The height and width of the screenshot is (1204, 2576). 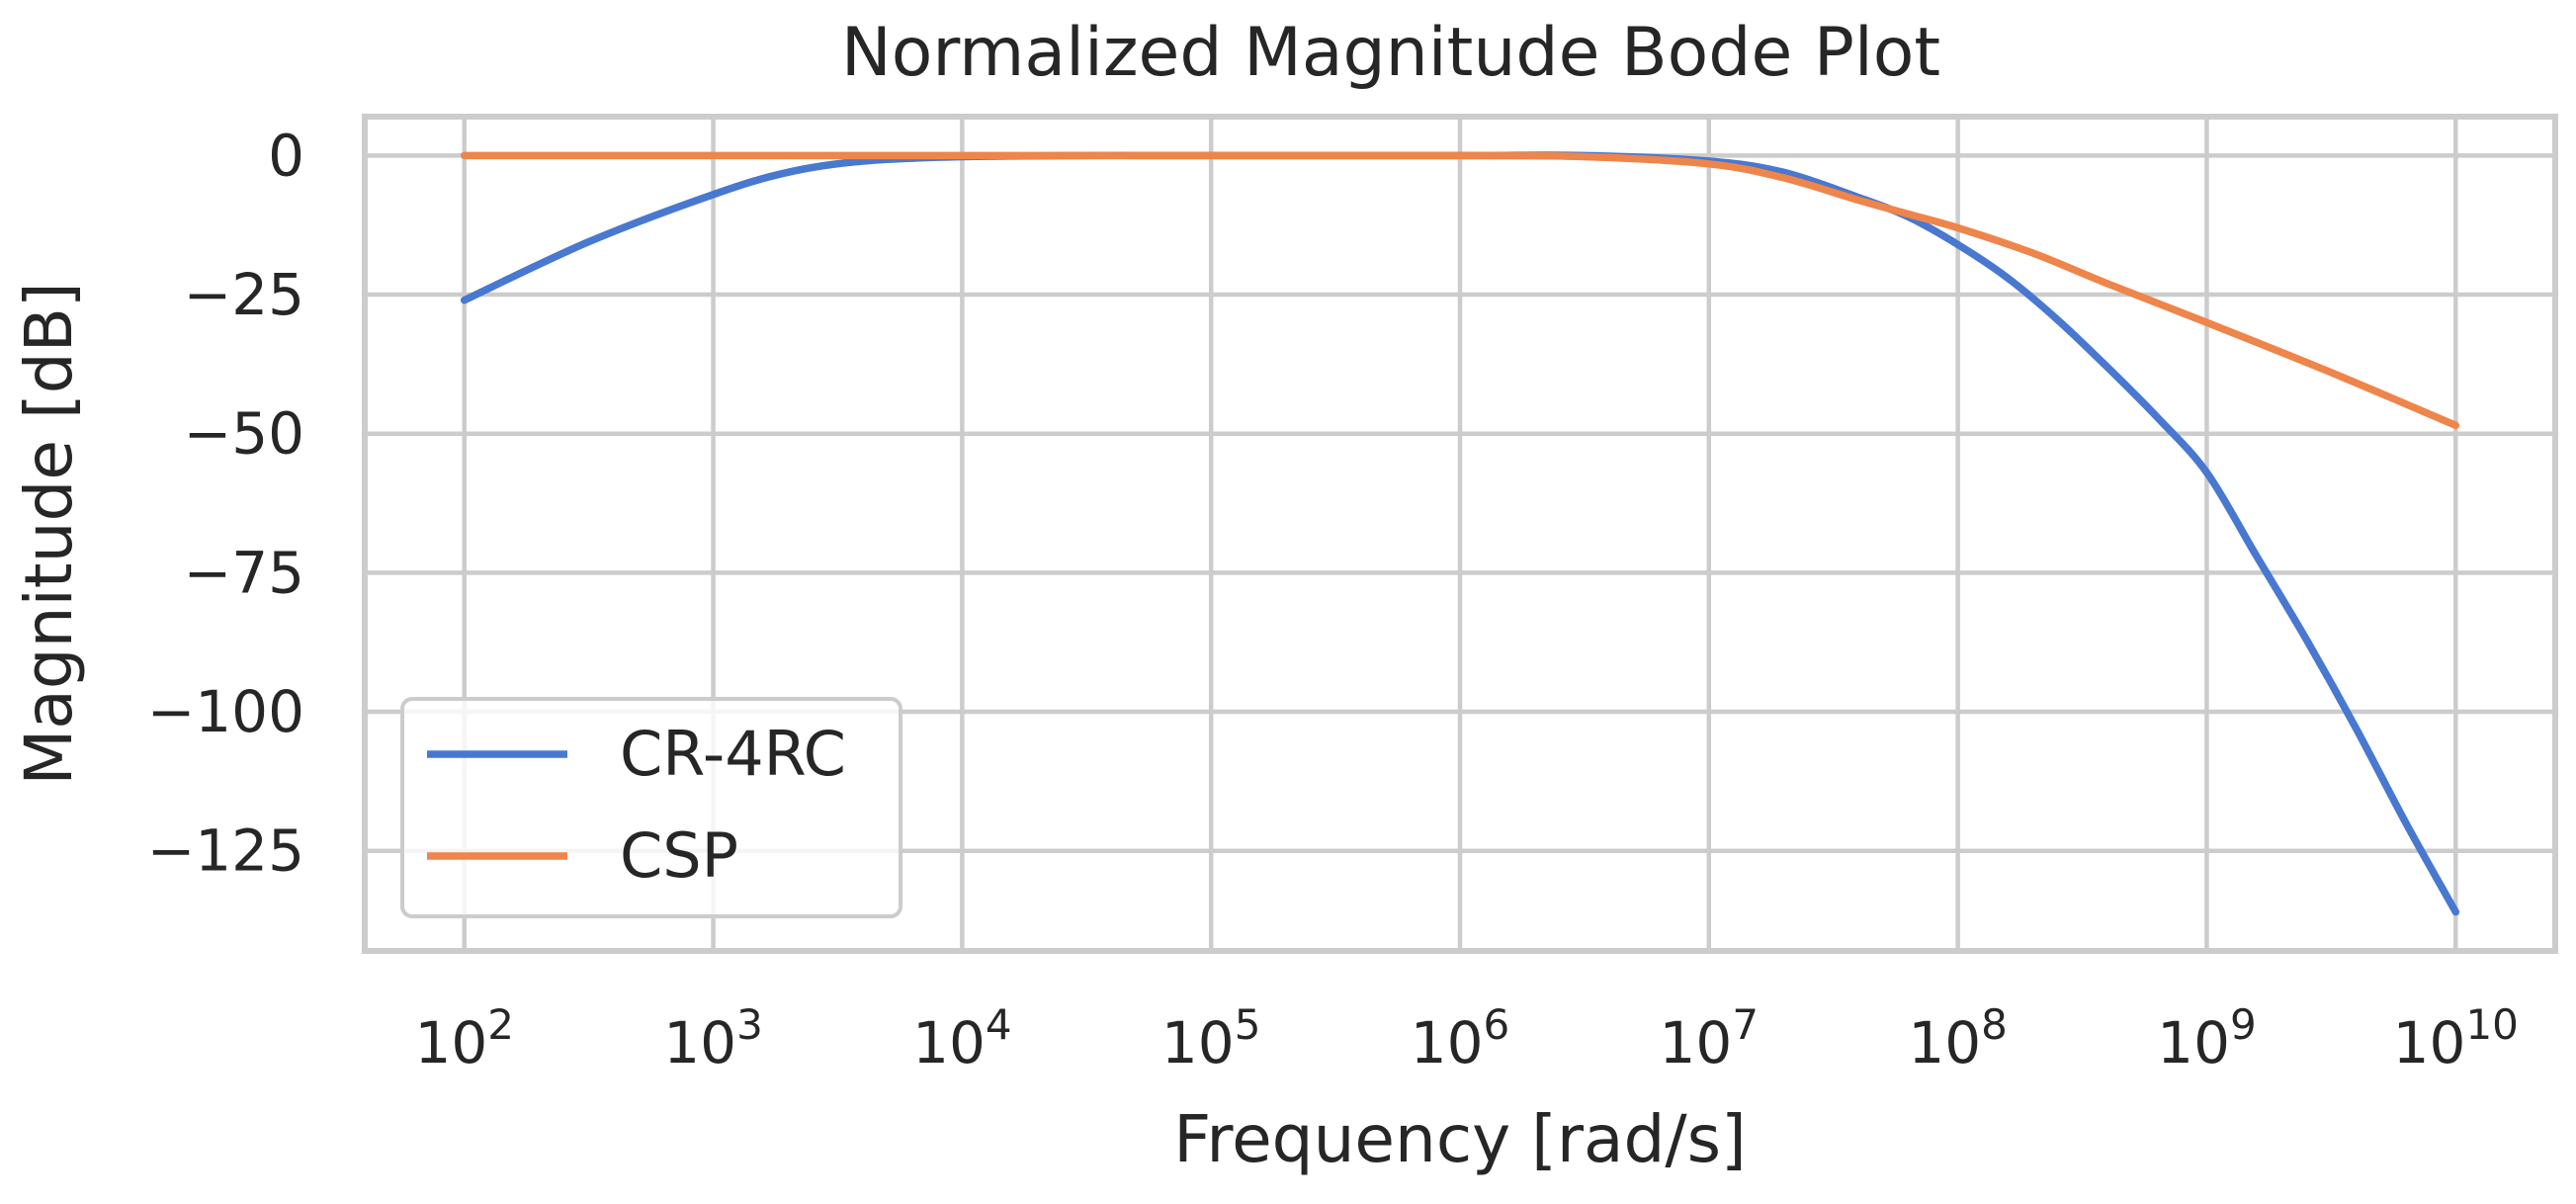 I want to click on legend: CR-4RC CSP, so click(x=651, y=807).